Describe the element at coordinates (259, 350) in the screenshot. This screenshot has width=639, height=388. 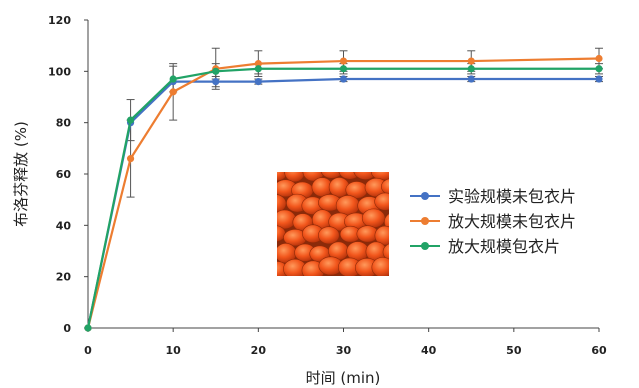
I see `x-tick-label: 20` at that location.